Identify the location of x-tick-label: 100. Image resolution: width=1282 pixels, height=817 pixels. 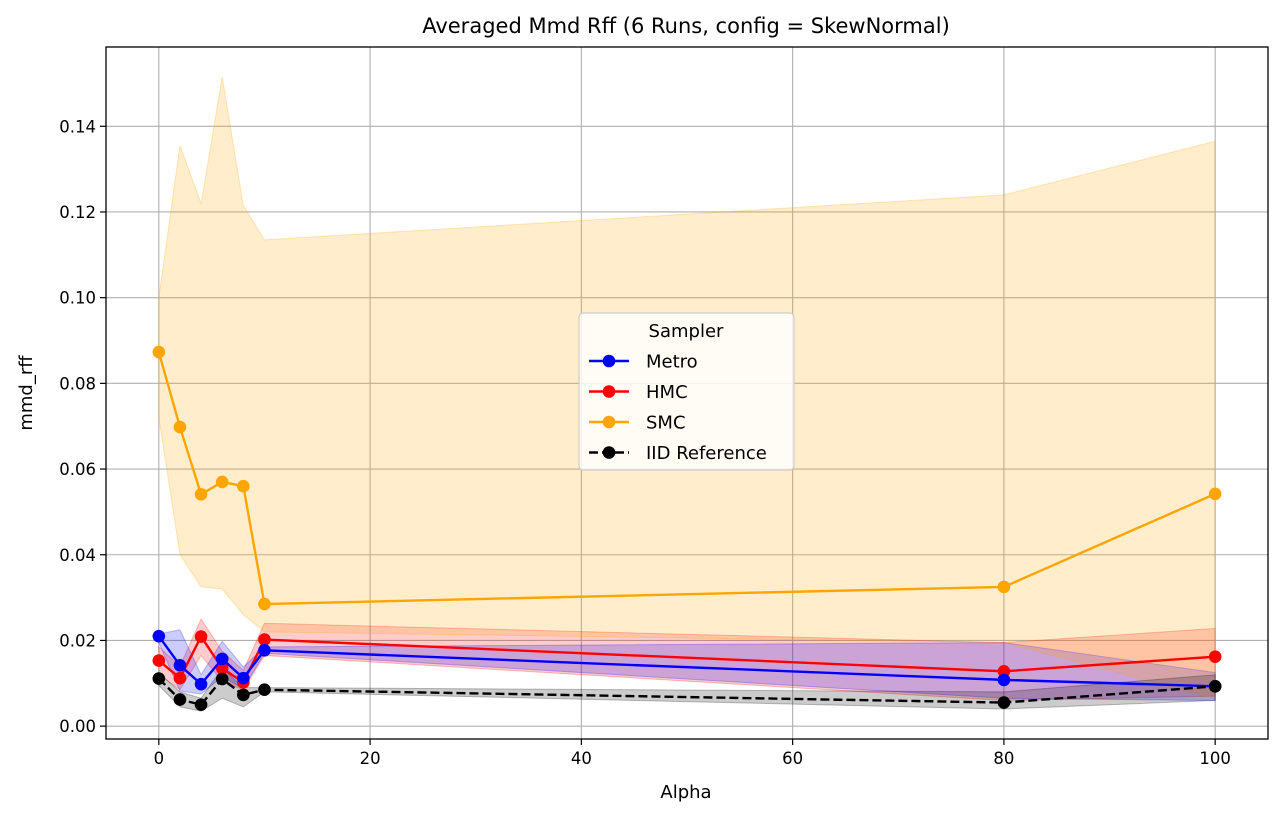
(1215, 758).